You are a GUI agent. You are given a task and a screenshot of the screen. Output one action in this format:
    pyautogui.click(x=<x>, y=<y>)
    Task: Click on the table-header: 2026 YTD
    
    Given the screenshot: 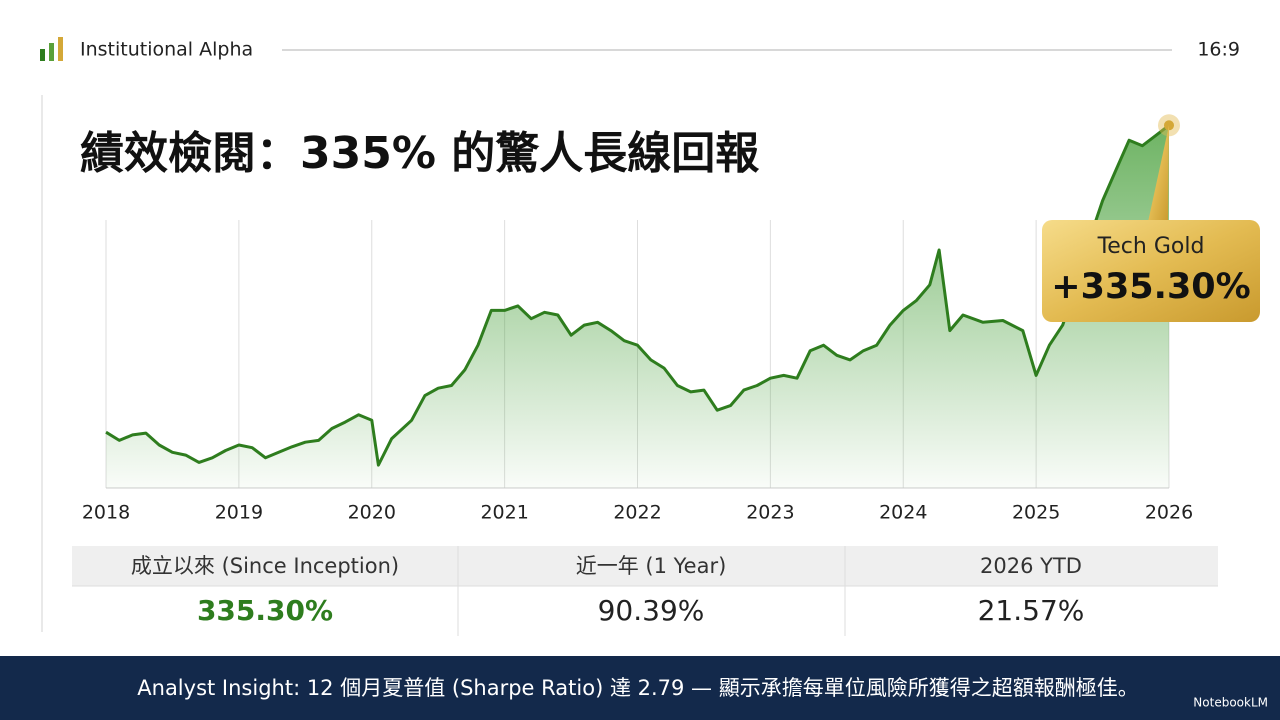 What is the action you would take?
    pyautogui.click(x=1031, y=566)
    